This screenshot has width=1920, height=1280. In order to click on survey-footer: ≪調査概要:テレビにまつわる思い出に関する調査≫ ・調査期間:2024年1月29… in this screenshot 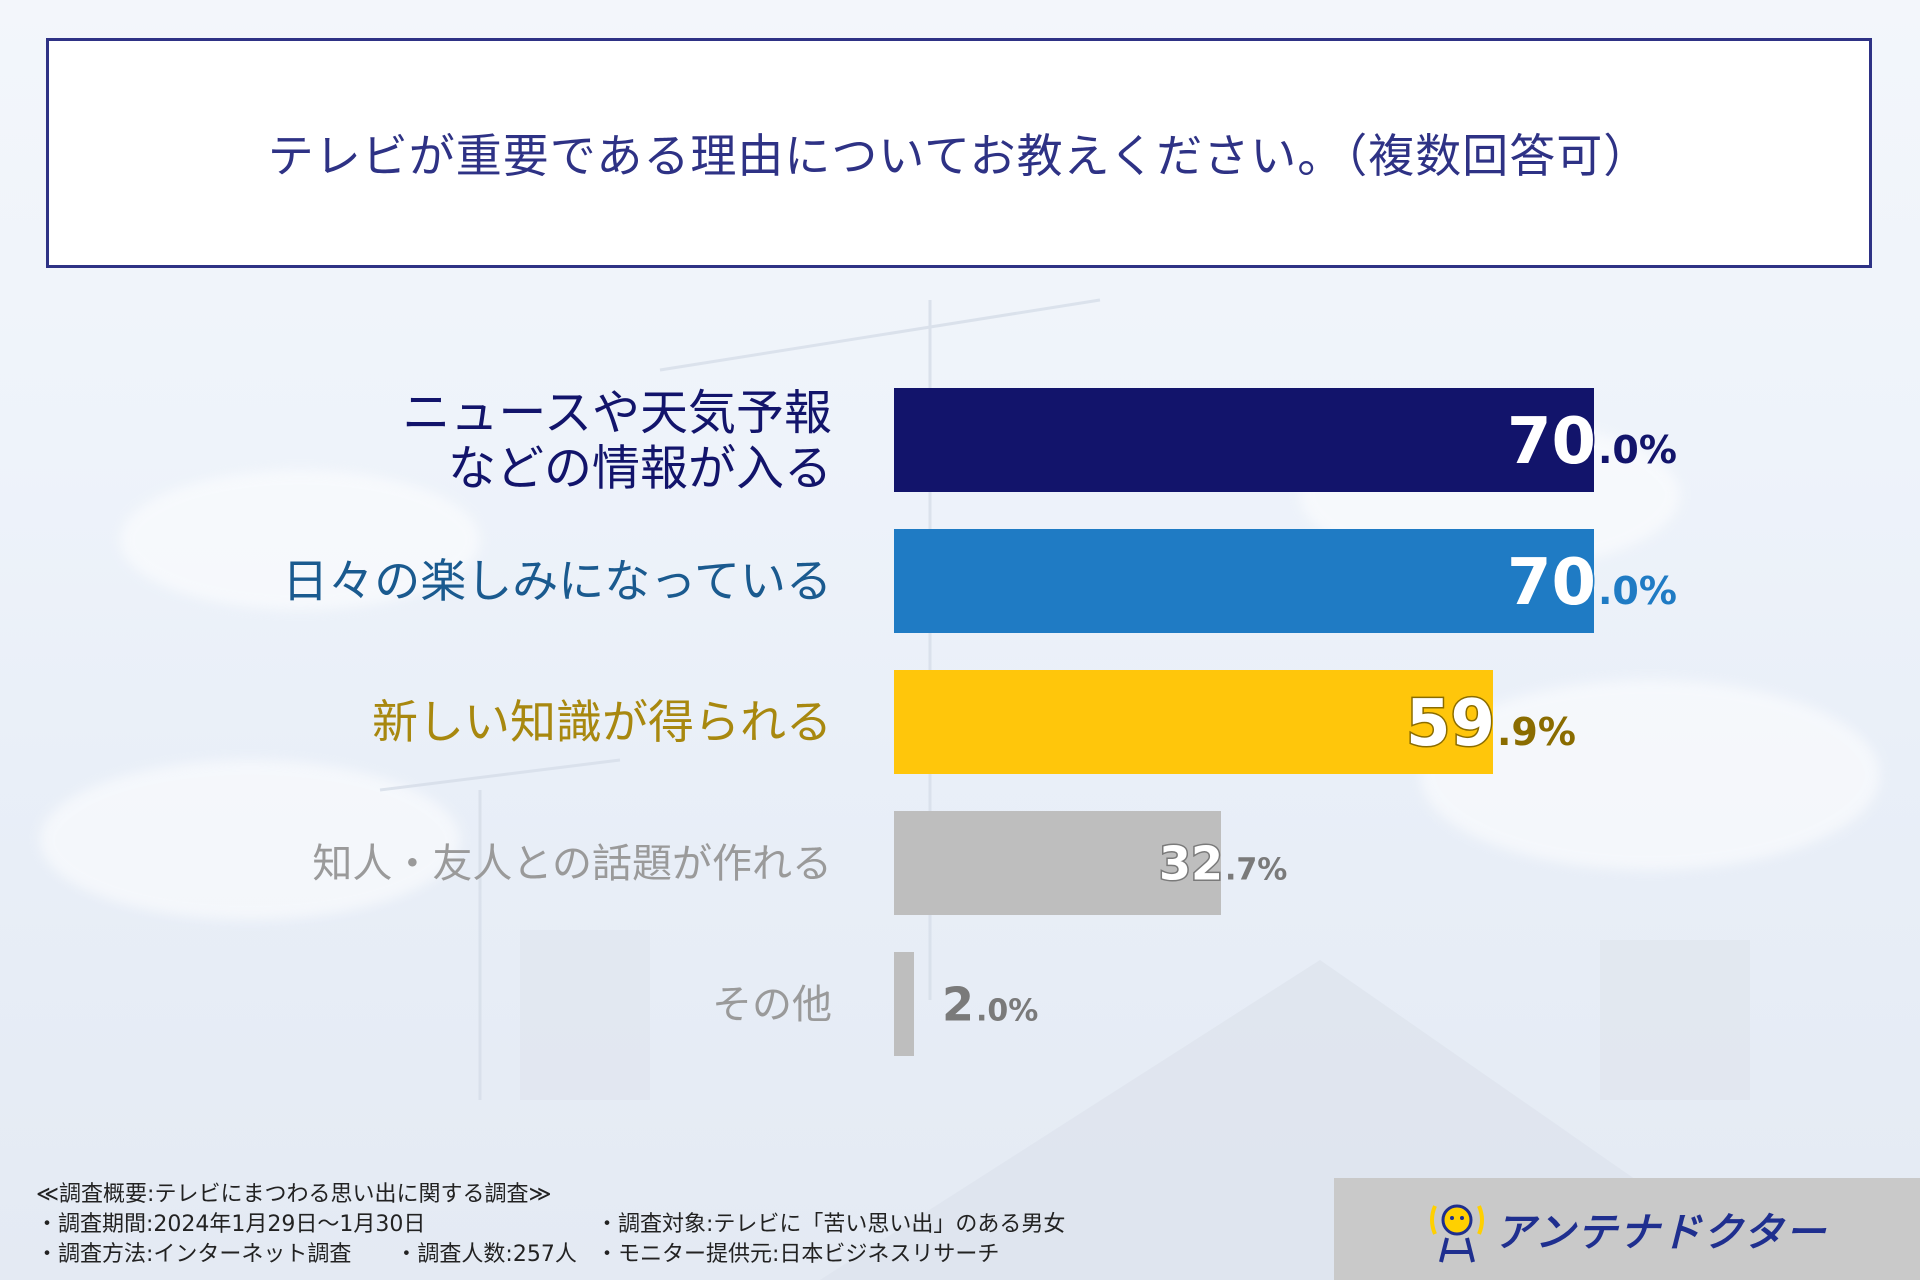, I will do `click(550, 1225)`.